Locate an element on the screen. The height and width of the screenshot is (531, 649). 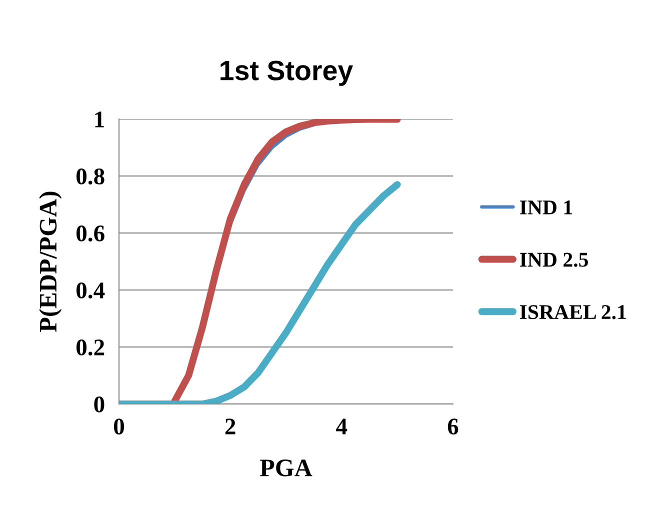
y-tick-label: 0.6 is located at coordinates (90, 233).